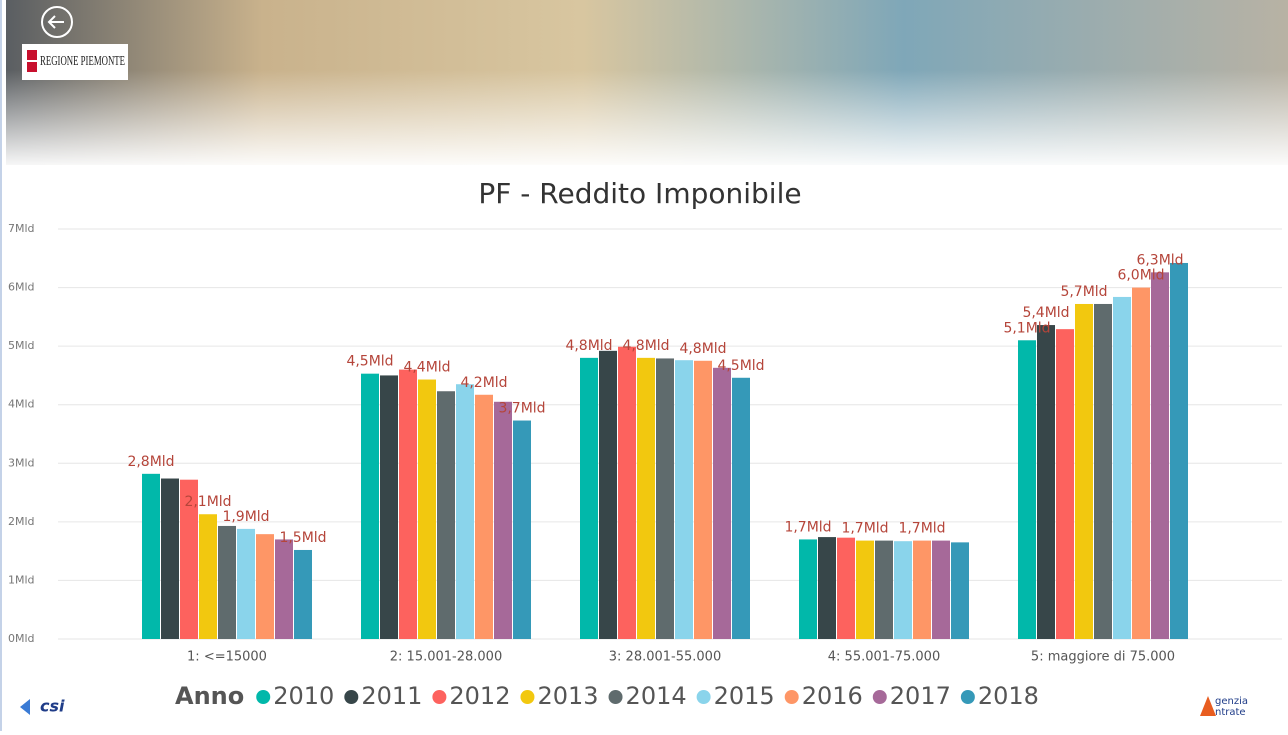 Image resolution: width=1288 pixels, height=735 pixels. Describe the element at coordinates (1208, 706) in the screenshot. I see `agenzia-mark` at that location.